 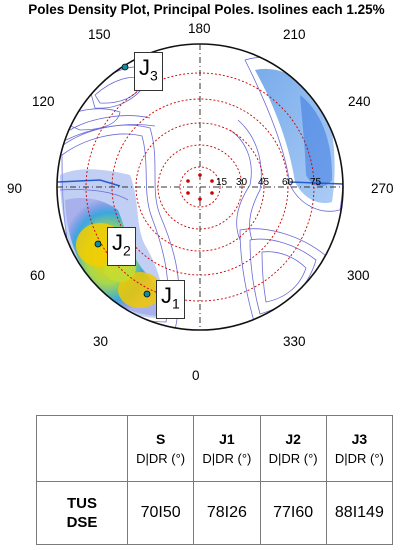 I want to click on density-region-right, so click(x=286, y=191).